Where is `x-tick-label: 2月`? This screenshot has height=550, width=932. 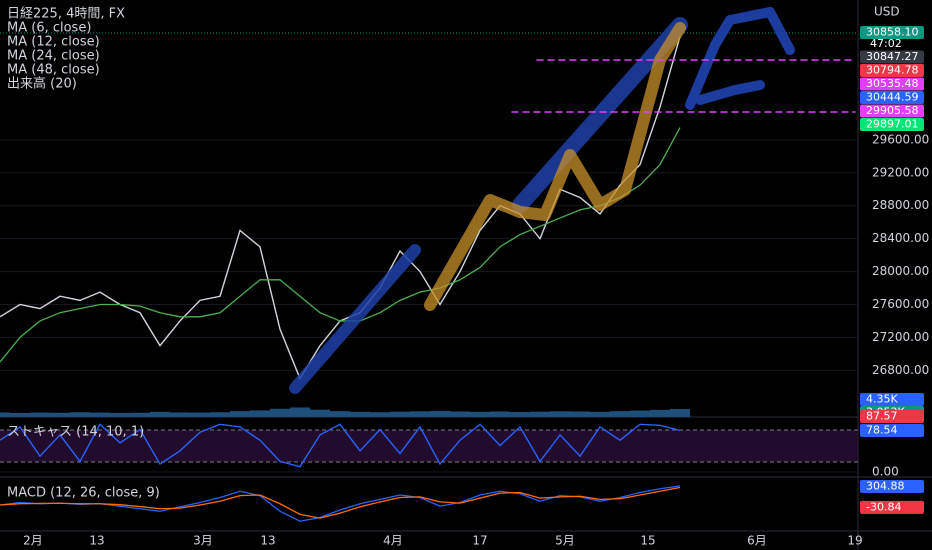
x-tick-label: 2月 is located at coordinates (33, 541).